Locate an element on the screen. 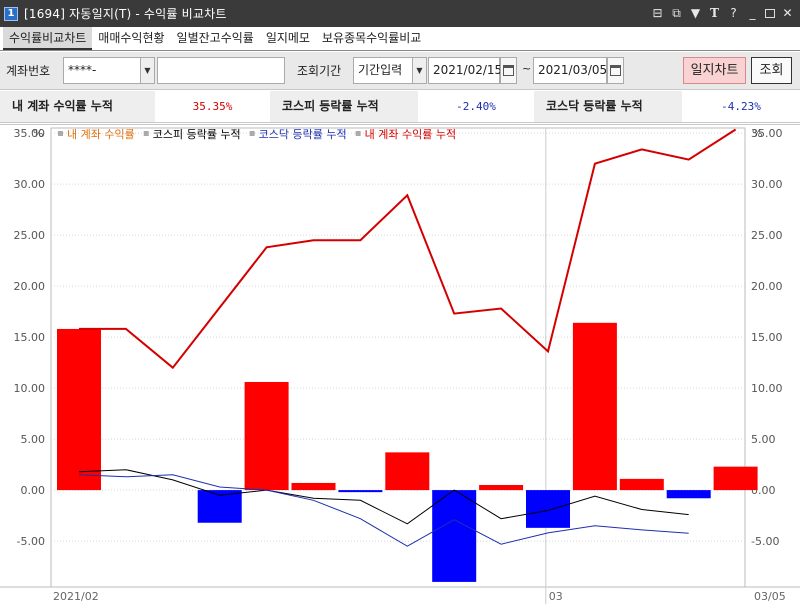 The width and height of the screenshot is (800, 609). tab-holding-return-comparison: 보유종목수익률비교 is located at coordinates (371, 38).